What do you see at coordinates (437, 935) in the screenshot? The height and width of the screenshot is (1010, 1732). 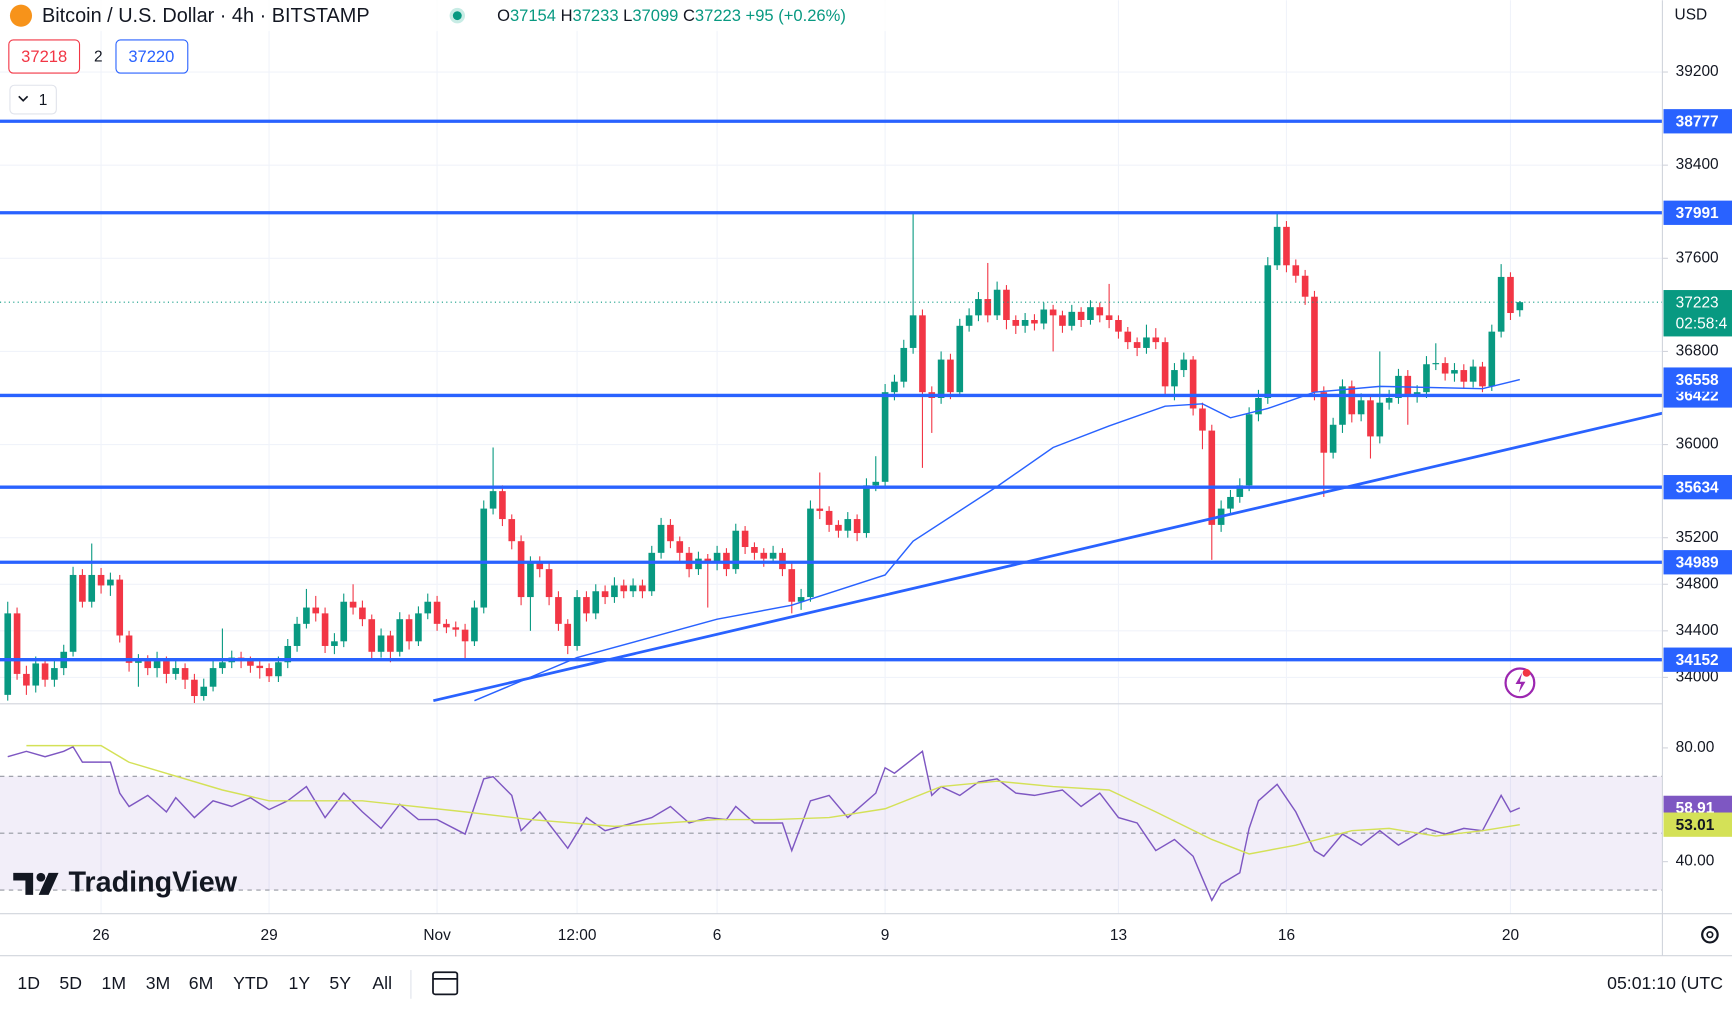 I see `x-tick-label: Nov` at bounding box center [437, 935].